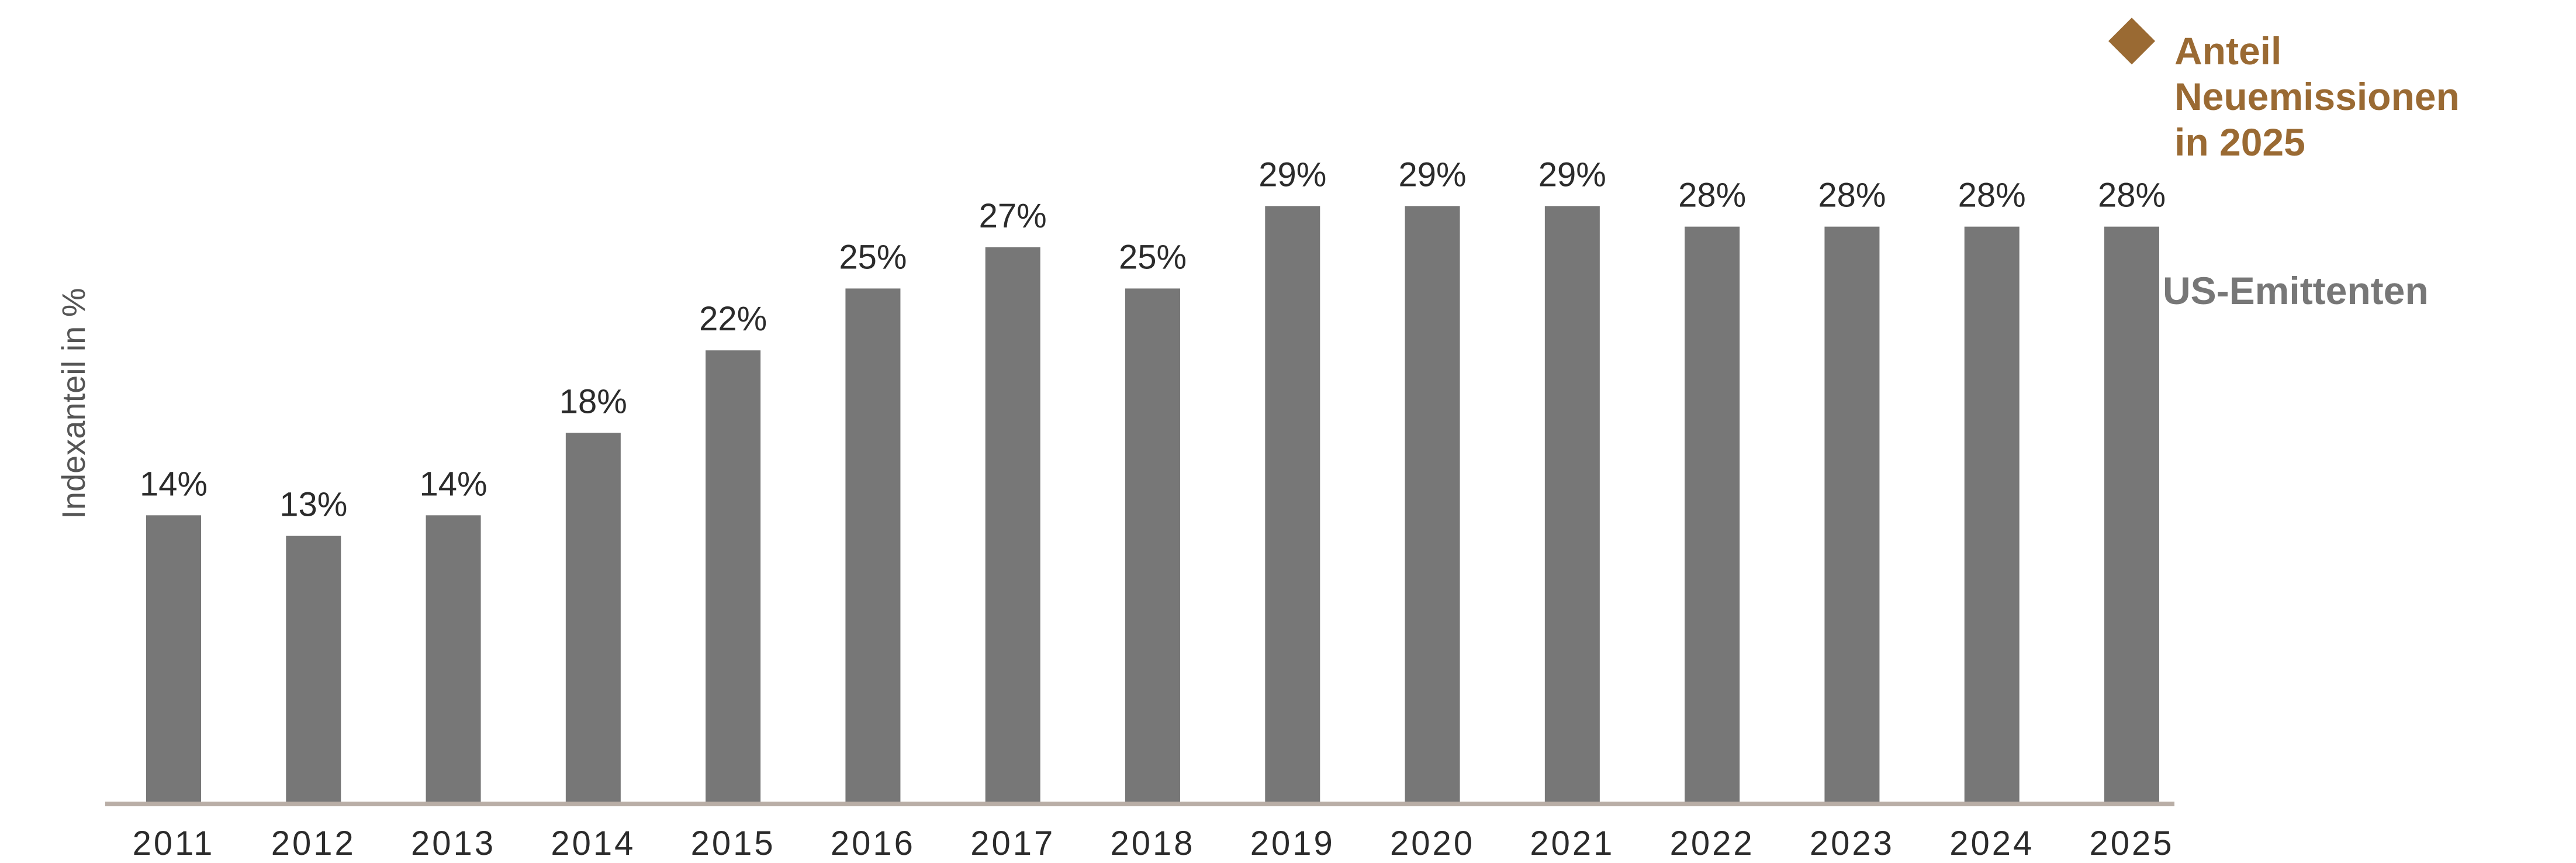 This screenshot has width=2576, height=863. Describe the element at coordinates (2239, 142) in the screenshot. I see `legend-neuemissionen-line-3: in 2025` at that location.